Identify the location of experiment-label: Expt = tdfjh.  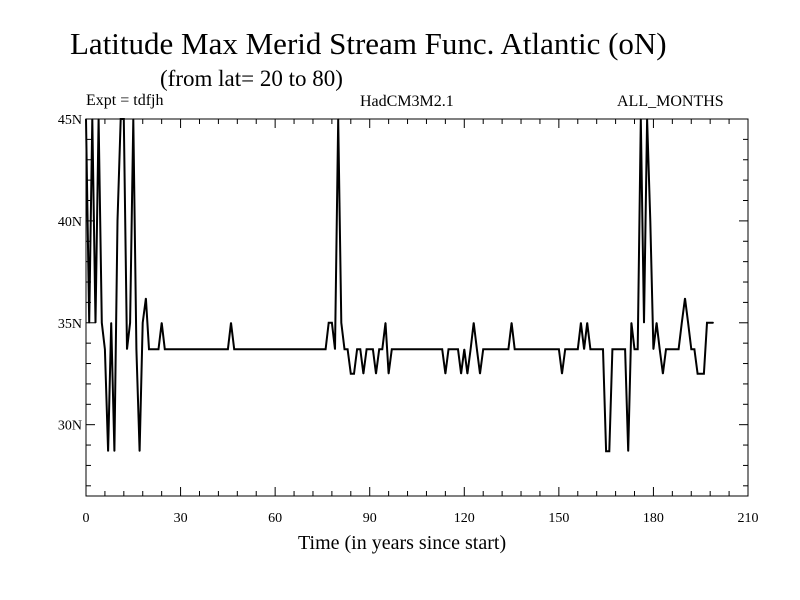
(125, 100).